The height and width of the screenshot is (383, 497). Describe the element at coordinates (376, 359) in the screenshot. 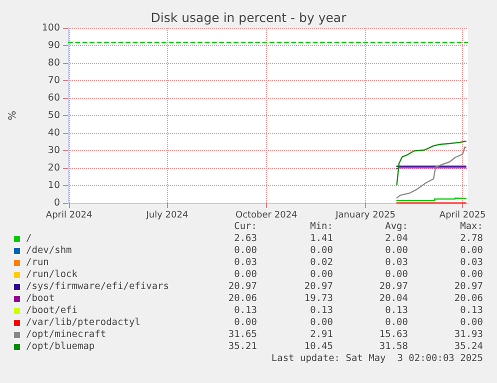

I see `text: Last update: Sat May 3 02:00:03 2025` at that location.